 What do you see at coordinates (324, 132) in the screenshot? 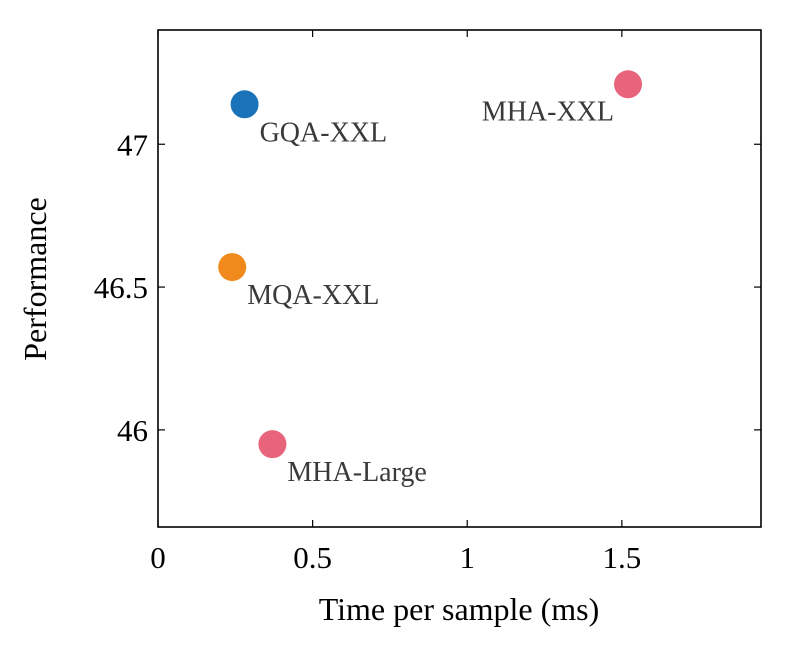
I see `point-label: GQA-XXL` at bounding box center [324, 132].